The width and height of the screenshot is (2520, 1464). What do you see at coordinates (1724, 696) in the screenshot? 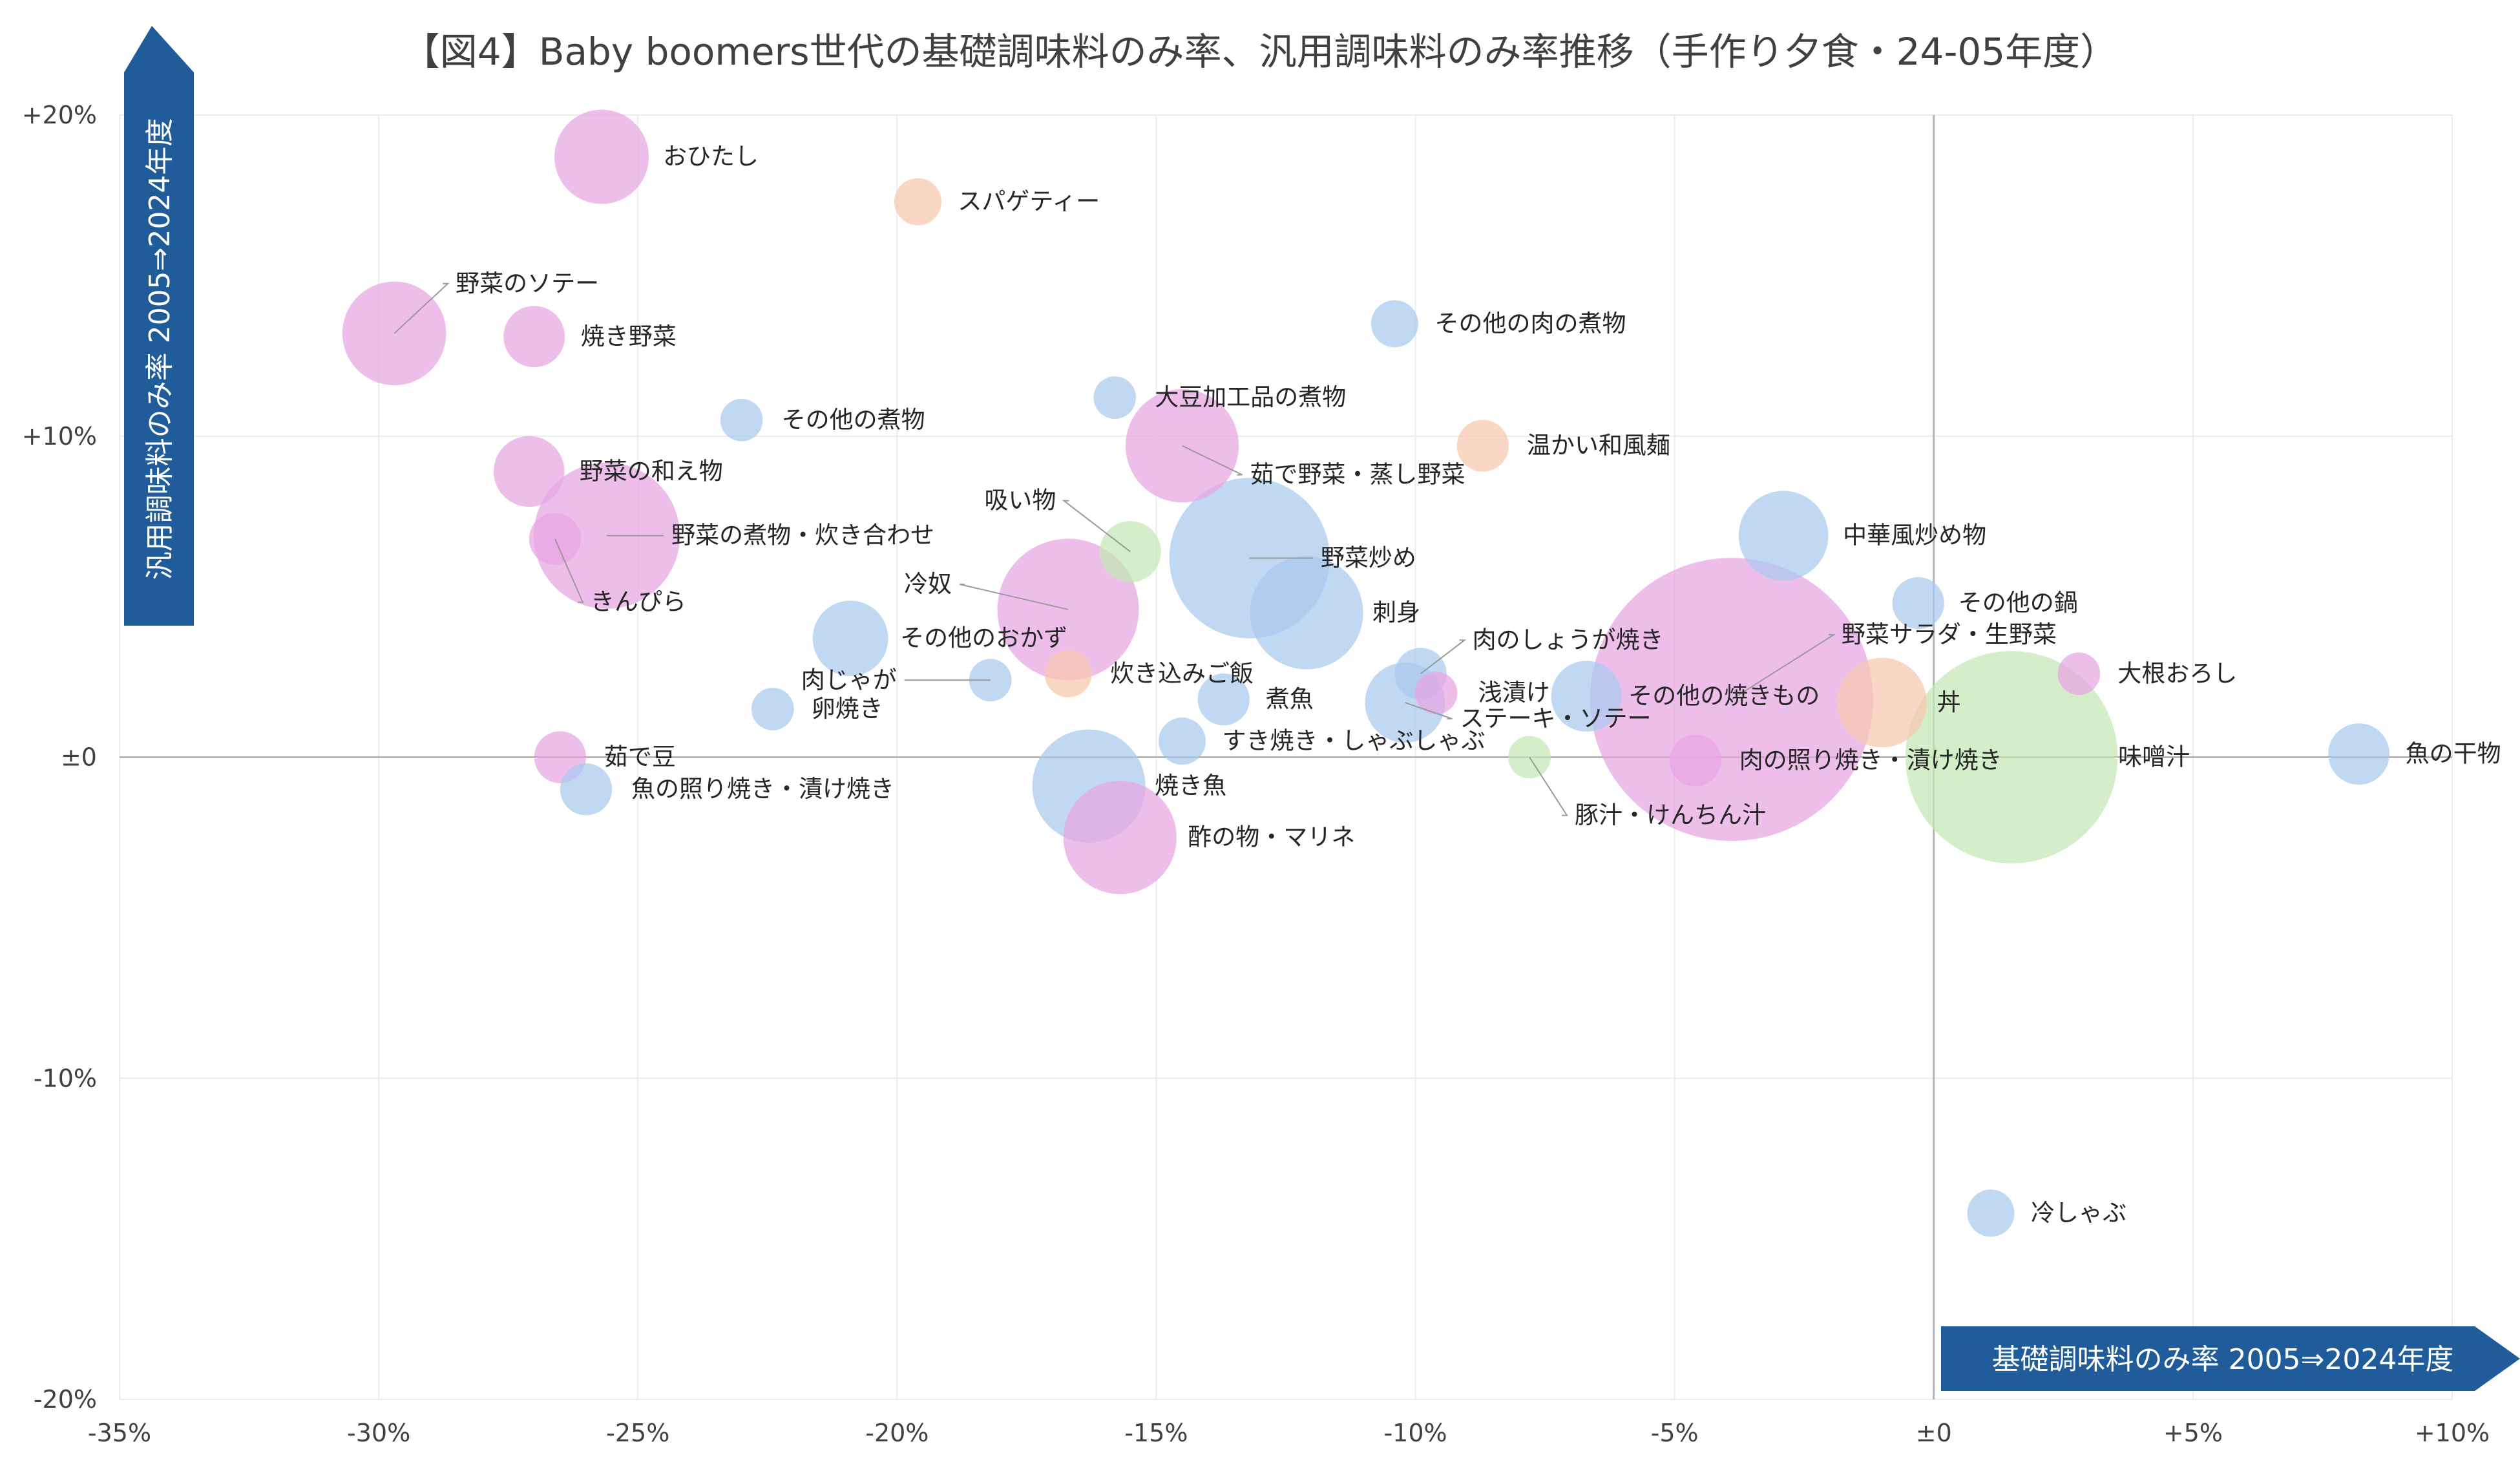
I see `data-label: その他の焼きもの` at bounding box center [1724, 696].